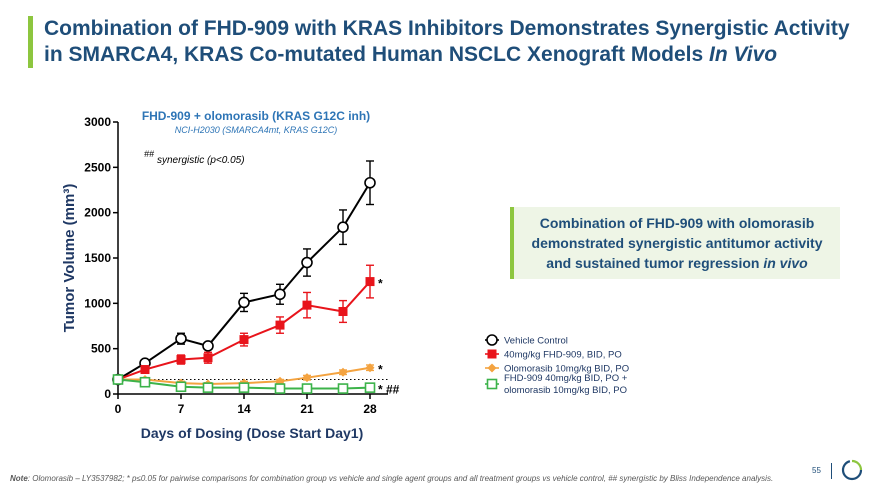  I want to click on title-accent-bar, so click(30, 42).